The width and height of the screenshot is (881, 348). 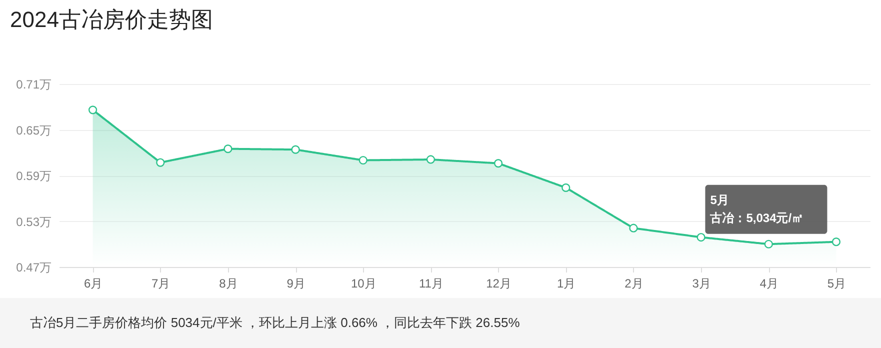 I want to click on chart-title: 2024古冶房价走势图, so click(x=111, y=19).